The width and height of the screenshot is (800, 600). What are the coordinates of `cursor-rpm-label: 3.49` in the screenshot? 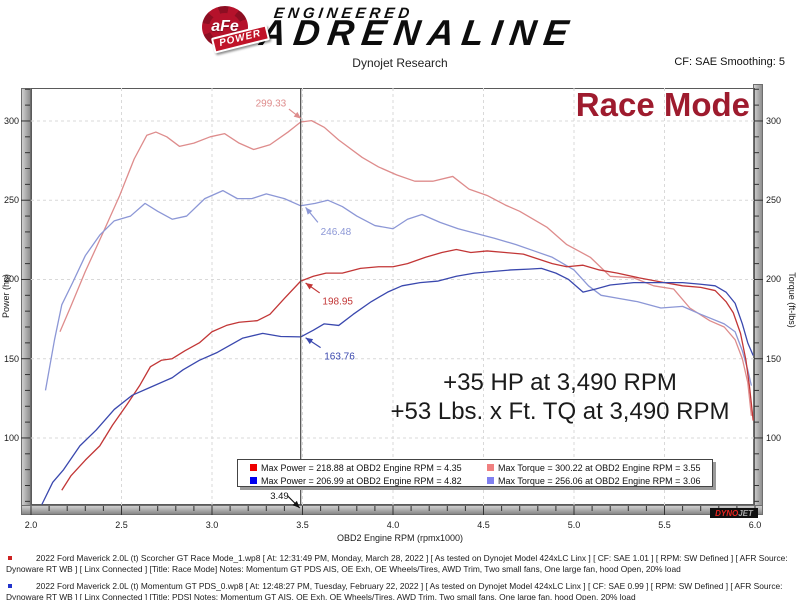 It's located at (279, 496).